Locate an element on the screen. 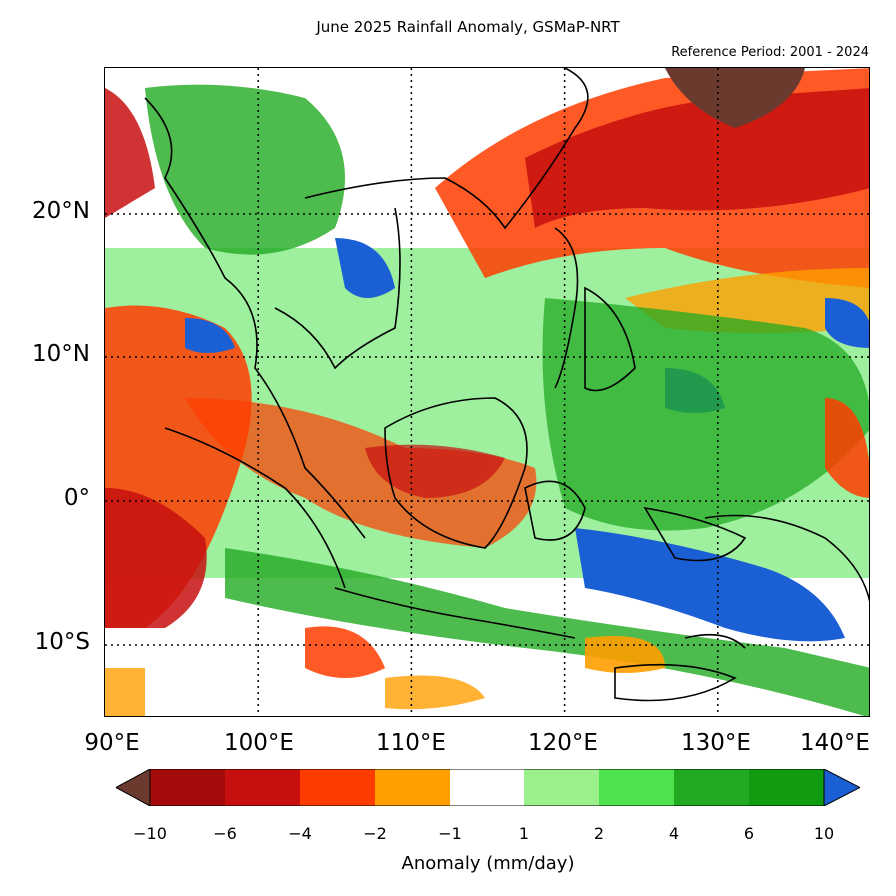 This screenshot has width=896, height=896. lat-label-10n: 10°N is located at coordinates (61, 354).